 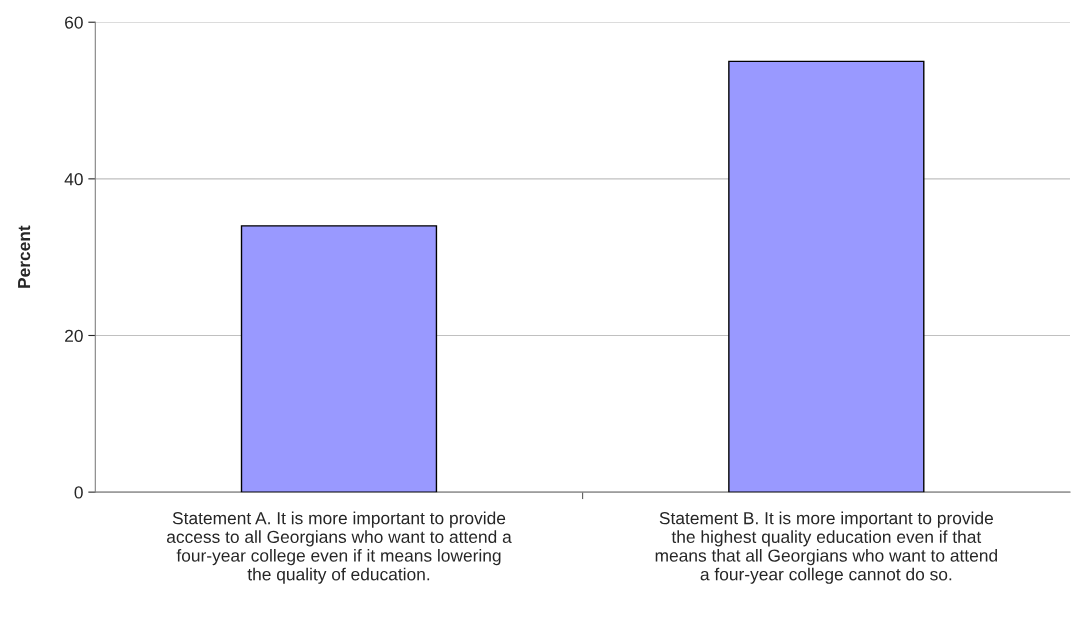 I want to click on y-axis-title: Percent, so click(x=24, y=256).